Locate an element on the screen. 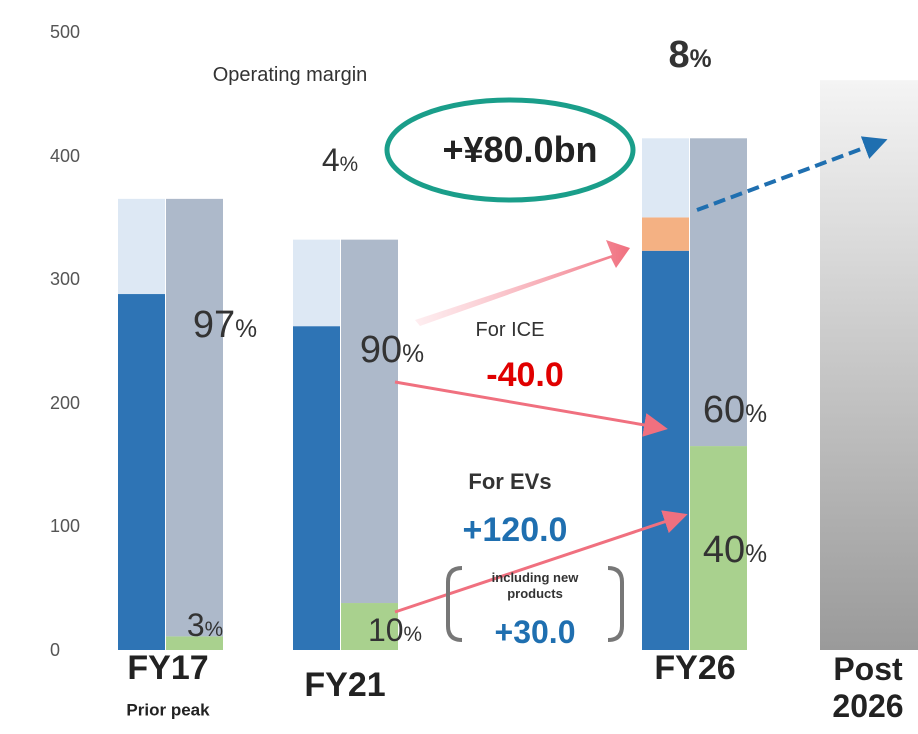  ev-arrow is located at coordinates (541, 562).